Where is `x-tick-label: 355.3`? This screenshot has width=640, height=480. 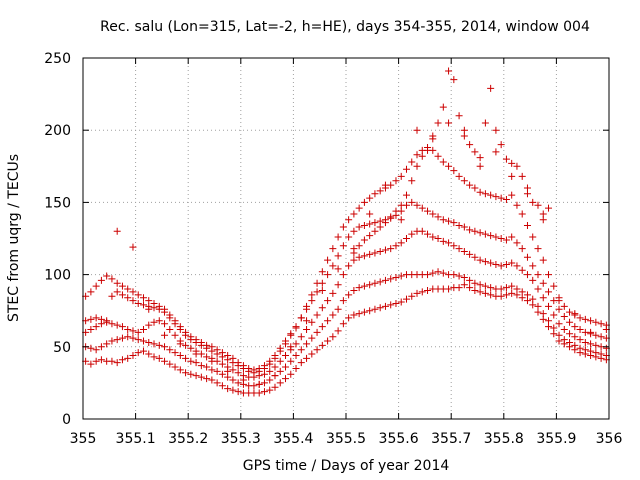
x-tick-label: 355.3 is located at coordinates (241, 439).